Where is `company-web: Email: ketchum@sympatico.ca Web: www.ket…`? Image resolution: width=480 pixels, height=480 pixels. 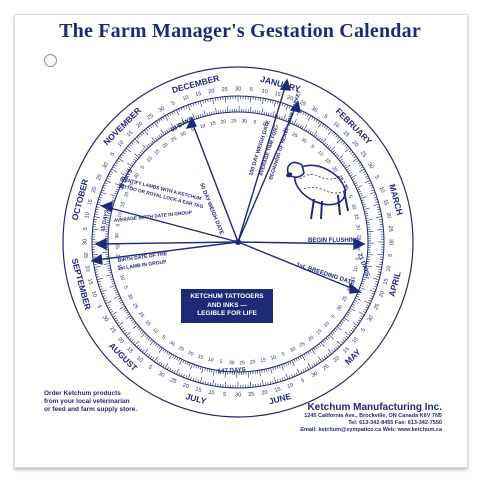 company-web: Email: ketchum@sympatico.ca Web: www.ket… is located at coordinates (371, 430).